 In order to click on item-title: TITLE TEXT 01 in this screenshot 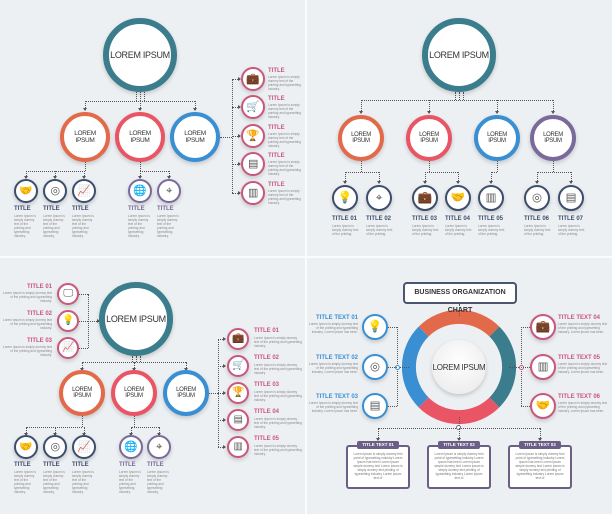, I will do `click(336, 318)`.